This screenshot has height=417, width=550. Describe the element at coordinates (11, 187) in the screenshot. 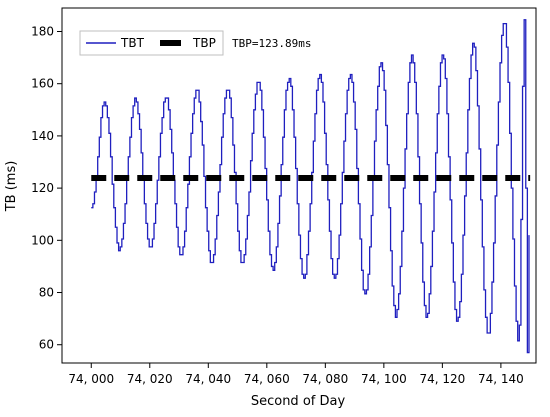

I see `y-axis-label: TB (ms)` at that location.